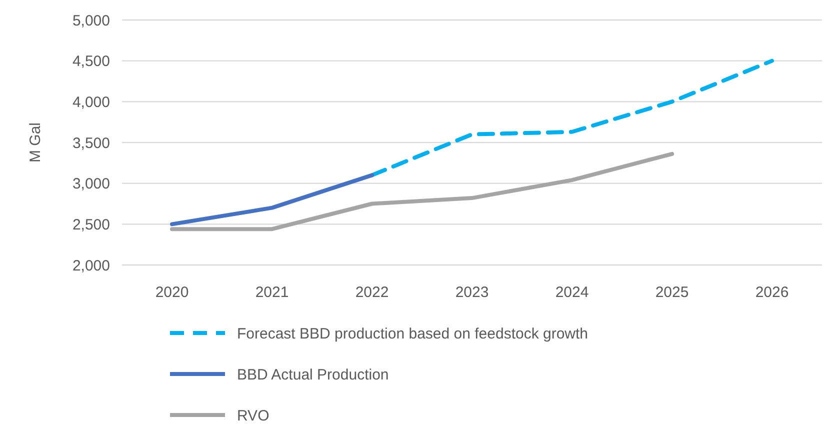  Describe the element at coordinates (91, 265) in the screenshot. I see `y-tick-label: 2,000` at that location.